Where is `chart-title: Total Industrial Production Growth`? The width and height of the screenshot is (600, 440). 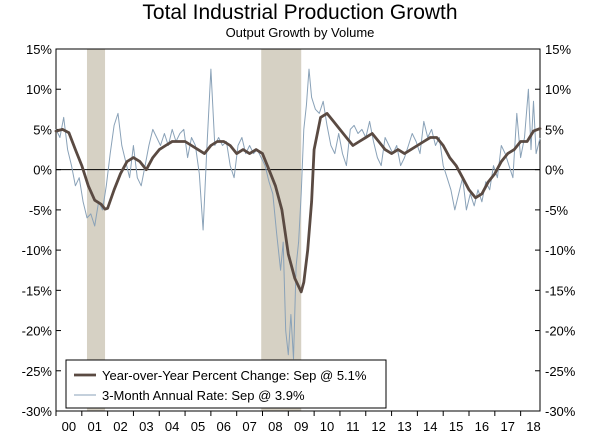
chart-title: Total Industrial Production Growth is located at coordinates (300, 12).